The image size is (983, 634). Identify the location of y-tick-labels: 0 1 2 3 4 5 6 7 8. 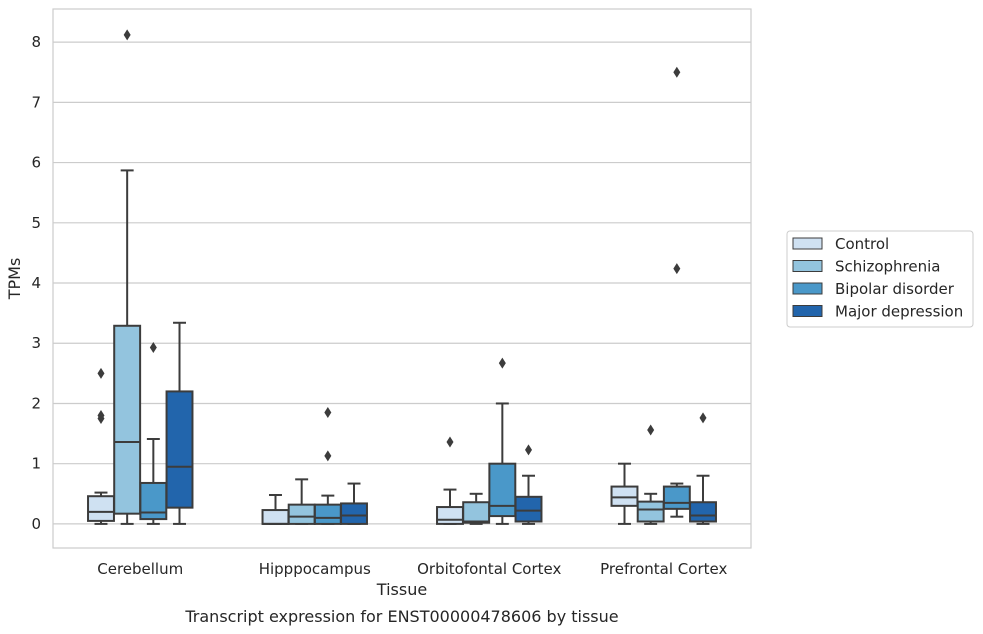
(36, 283).